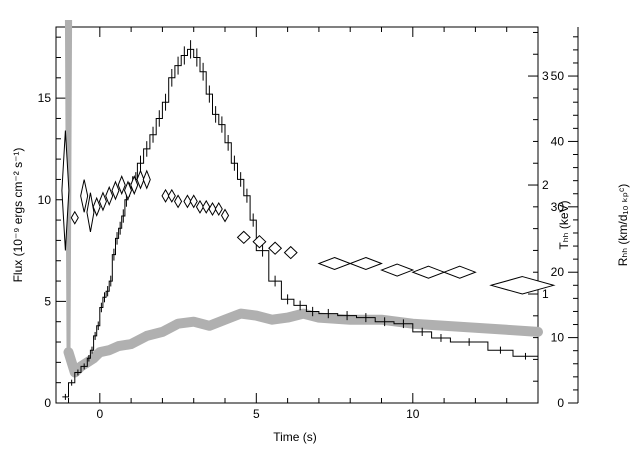 This screenshot has height=457, width=640. Describe the element at coordinates (295, 437) in the screenshot. I see `x-axis-title: Time (s)` at that location.